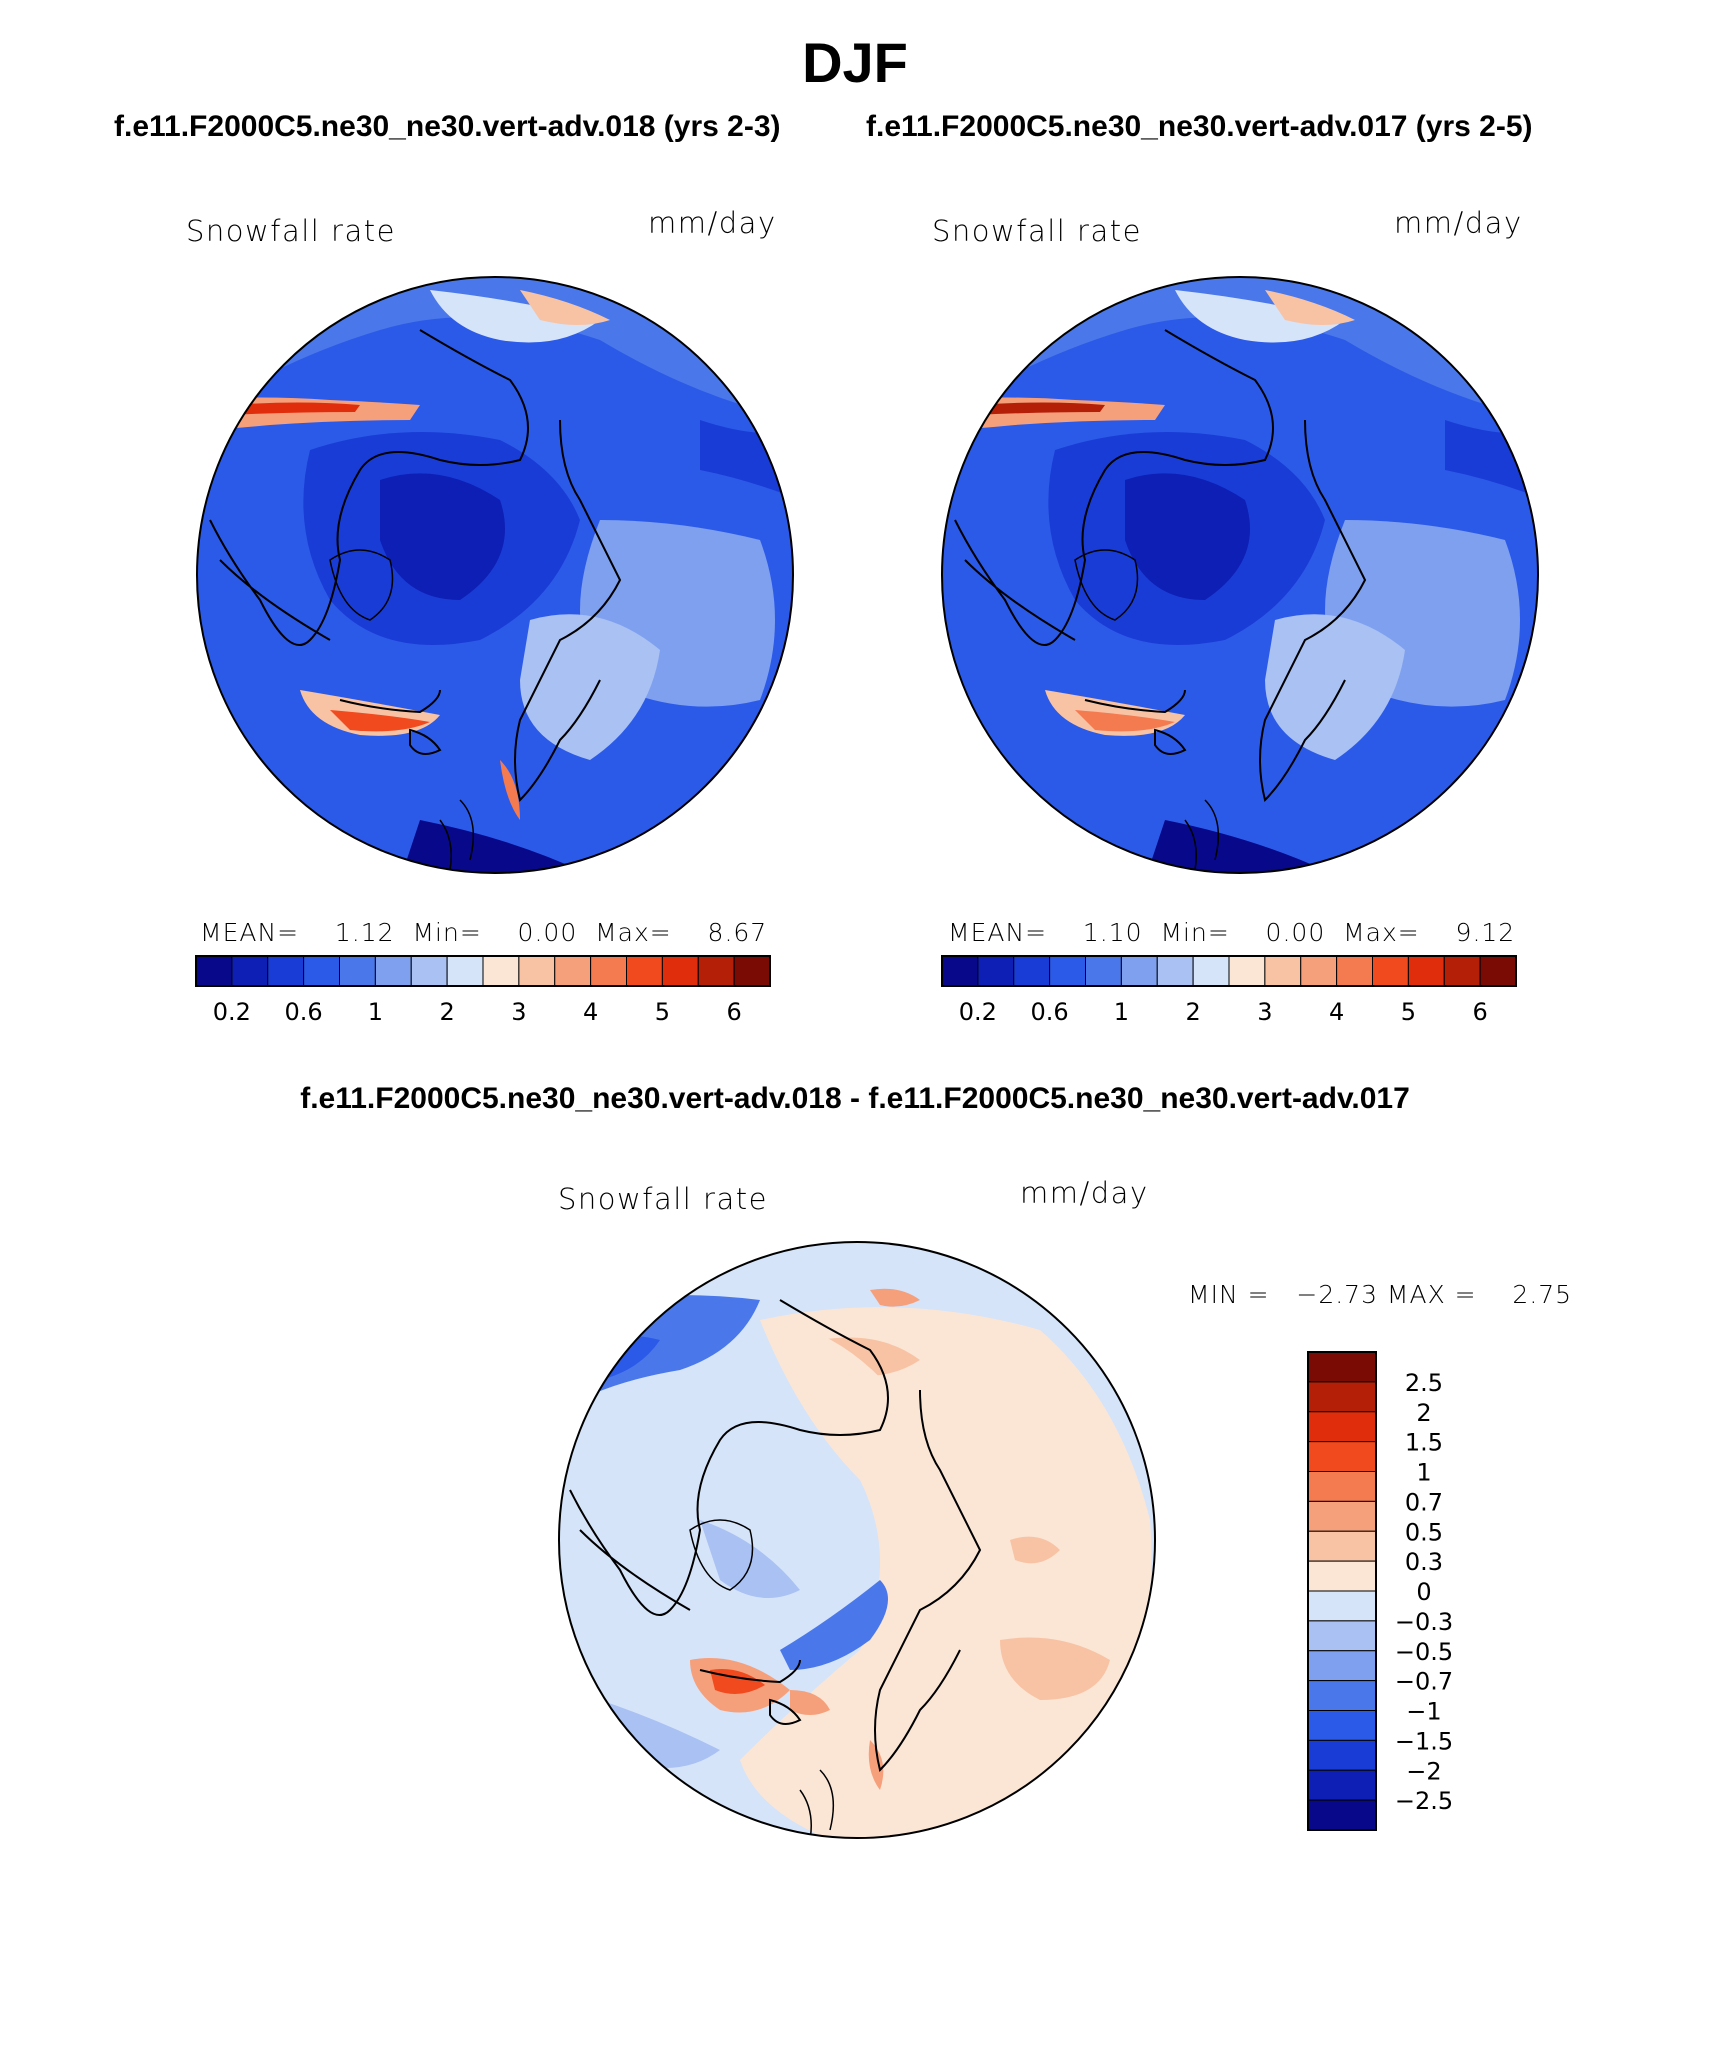 The image size is (1710, 2061). Describe the element at coordinates (483, 990) in the screenshot. I see `panel1-colorbar: 0.2 0.6 1 2 3 4 5 6` at that location.